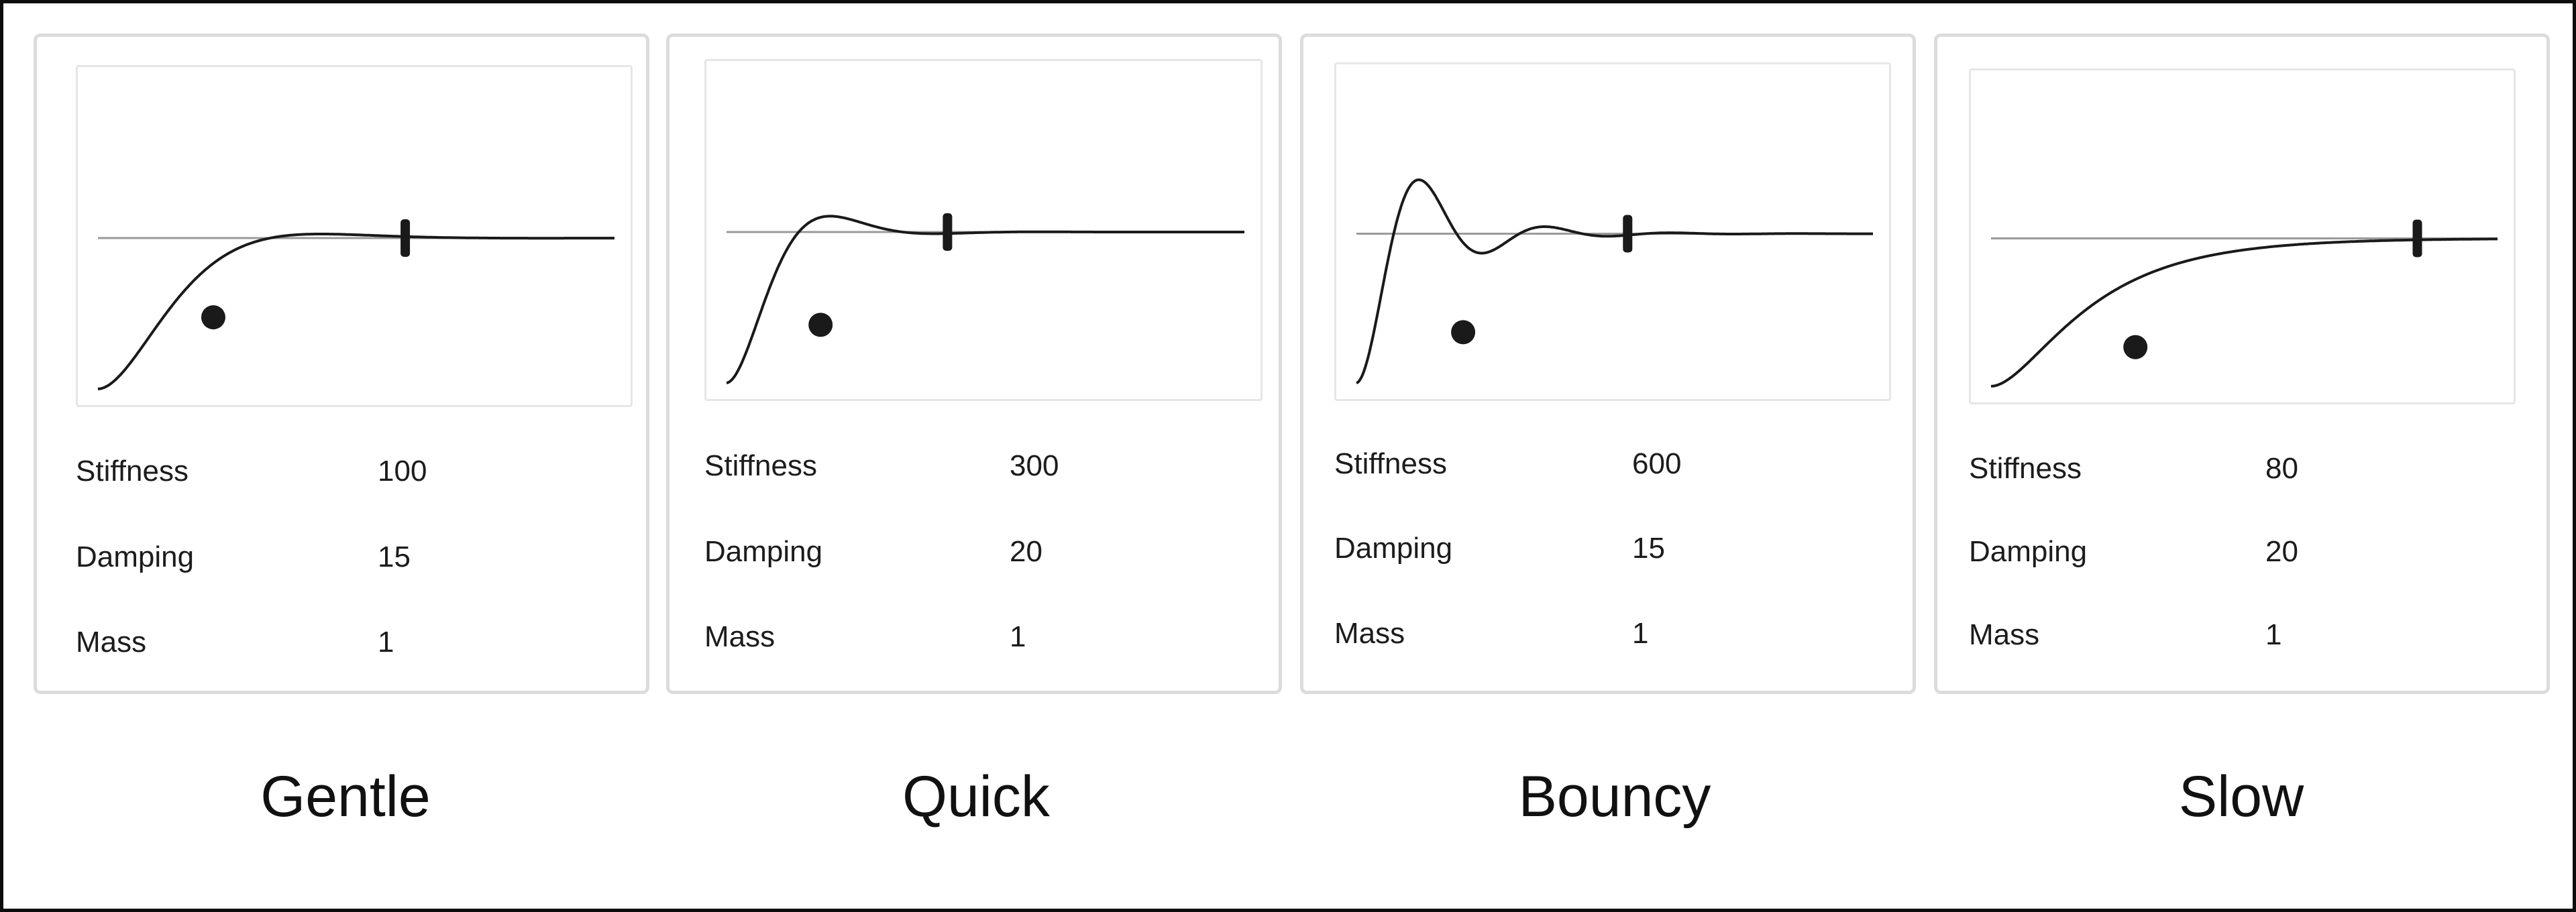  I want to click on stiffness-value: 300, so click(1034, 465).